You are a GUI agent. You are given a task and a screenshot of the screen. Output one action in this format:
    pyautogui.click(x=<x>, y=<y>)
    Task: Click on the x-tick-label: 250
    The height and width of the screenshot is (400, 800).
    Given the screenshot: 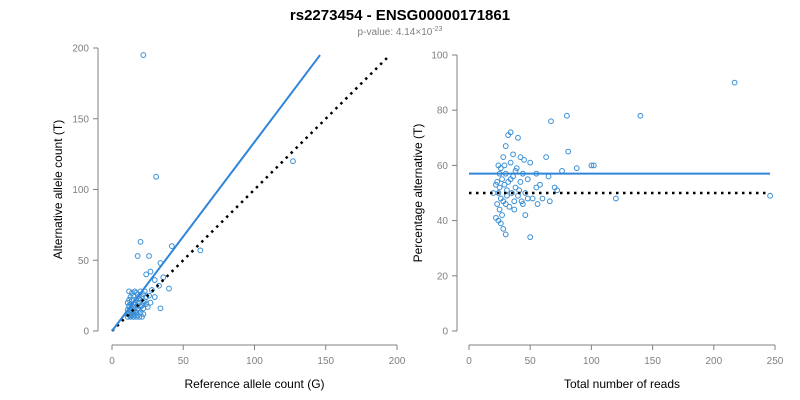 What is the action you would take?
    pyautogui.click(x=775, y=361)
    